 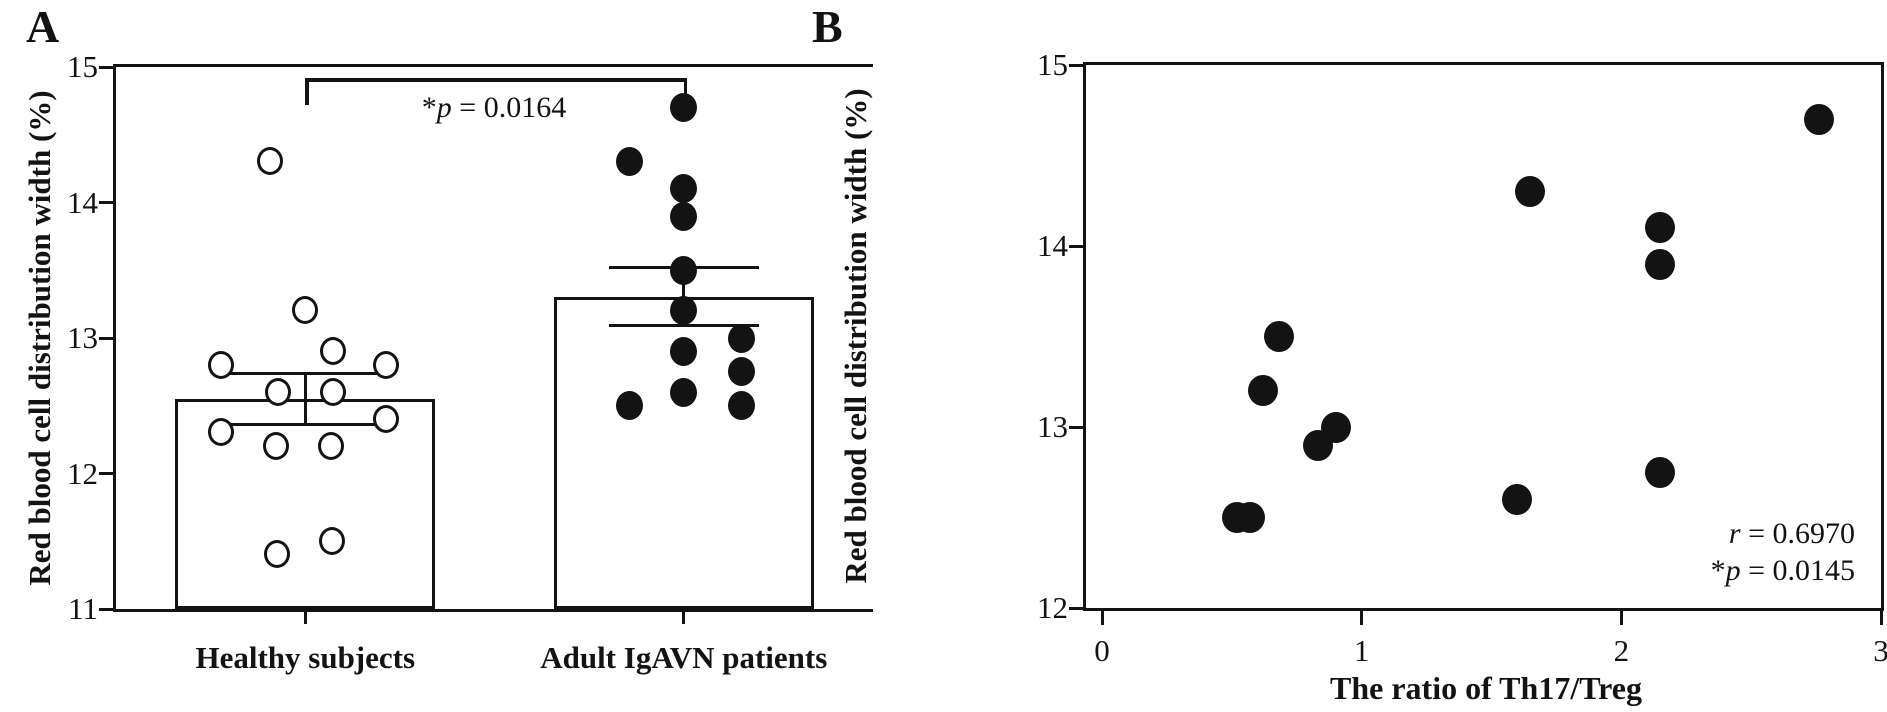 What do you see at coordinates (307, 91) in the screenshot?
I see `significance-bracket-left-tick` at bounding box center [307, 91].